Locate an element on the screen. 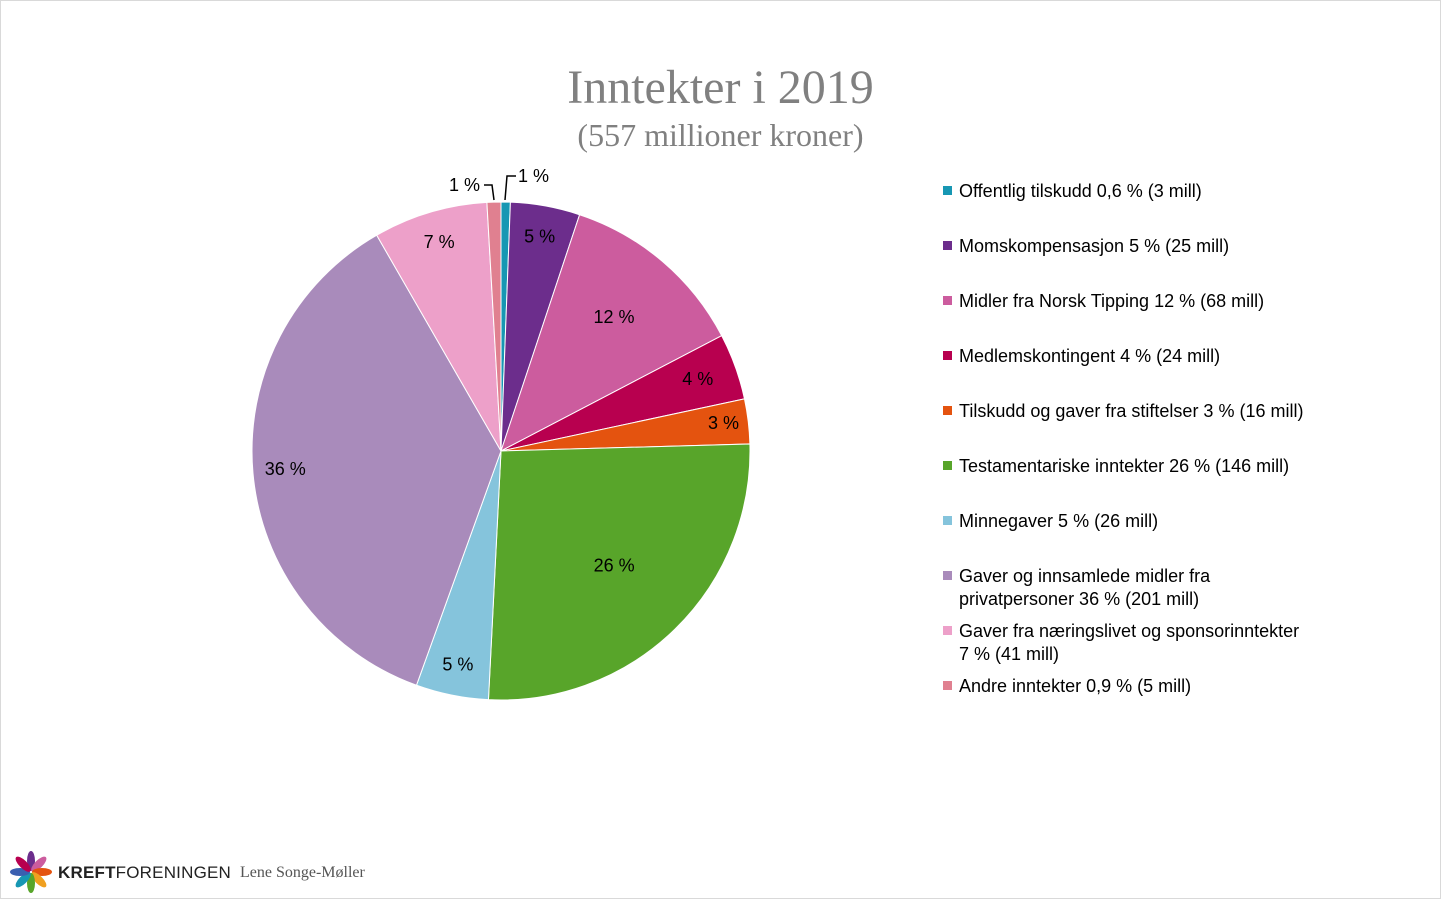 This screenshot has width=1441, height=899. chart-subtitle: (557 millioner kroner) is located at coordinates (720, 135).